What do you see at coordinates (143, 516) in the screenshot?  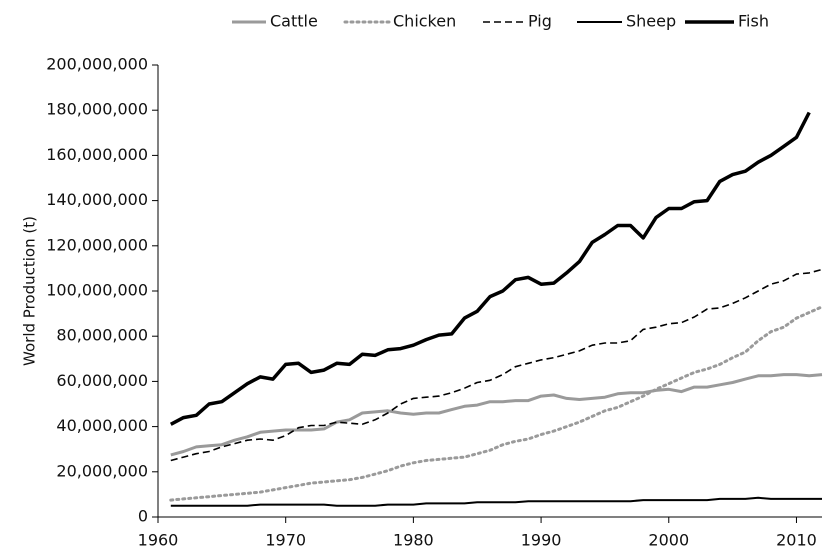 I see `y-tick-label: 0` at bounding box center [143, 516].